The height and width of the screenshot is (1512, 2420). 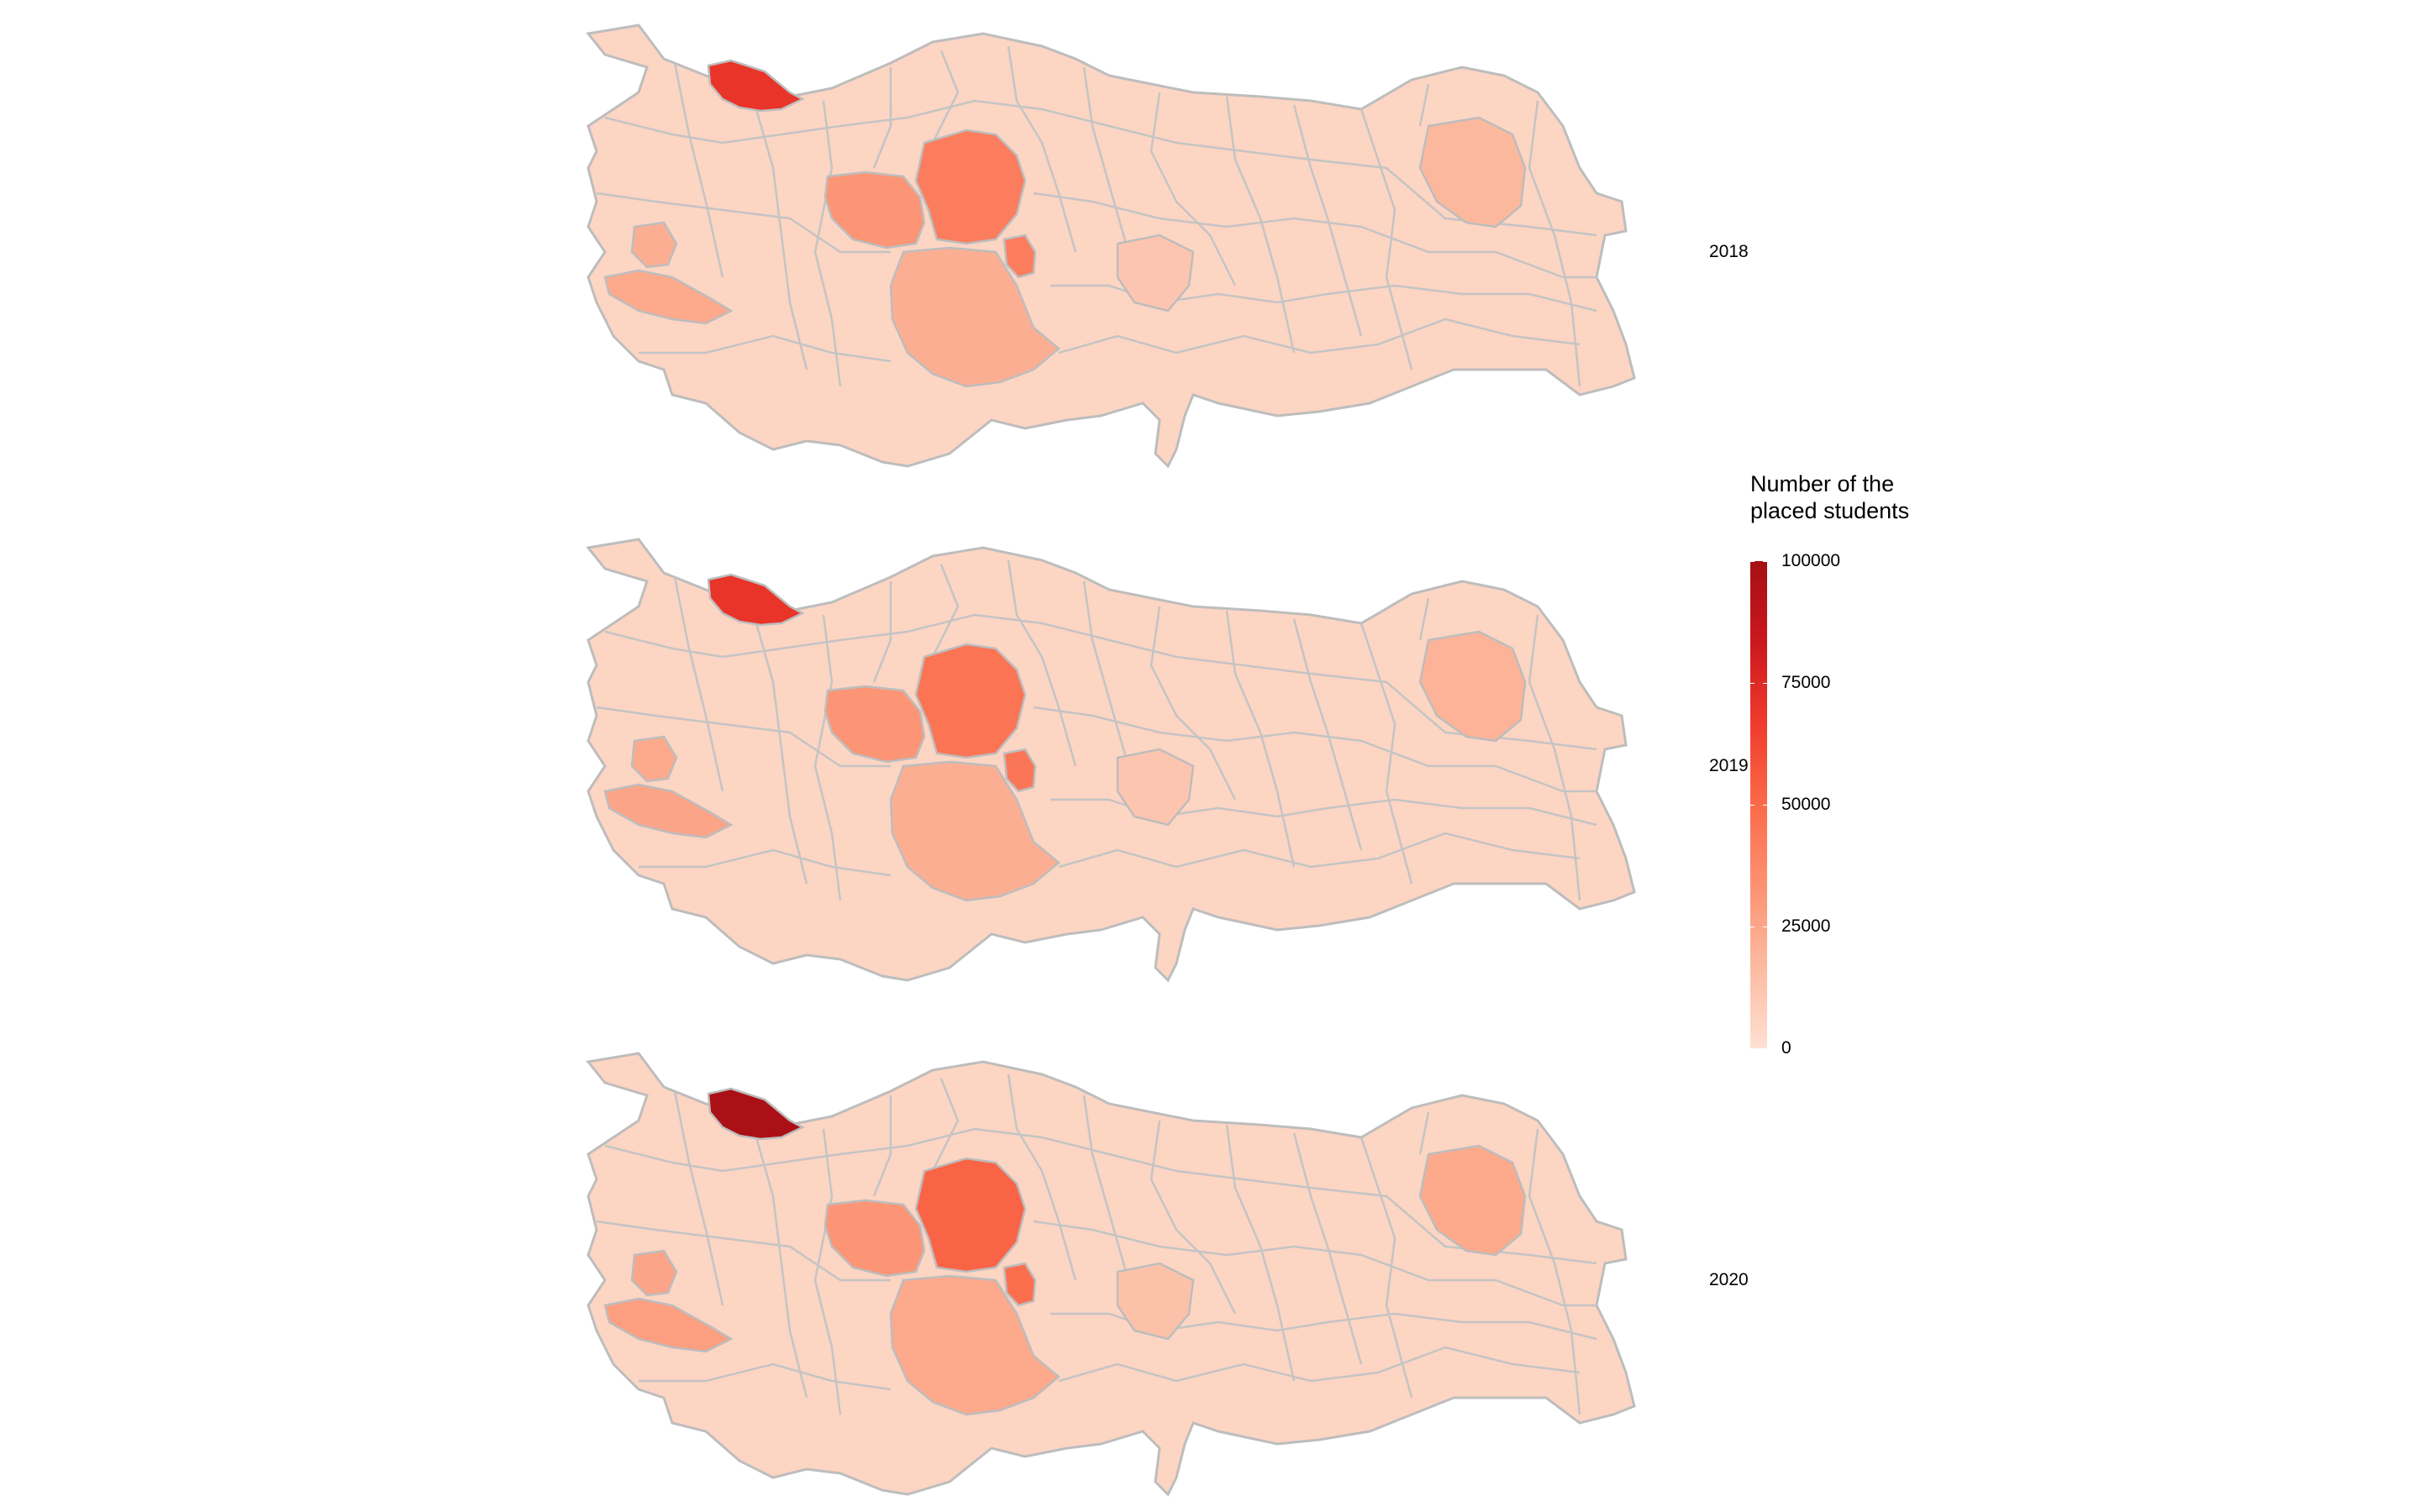 I want to click on panel-label-2018: 2018, so click(x=1729, y=251).